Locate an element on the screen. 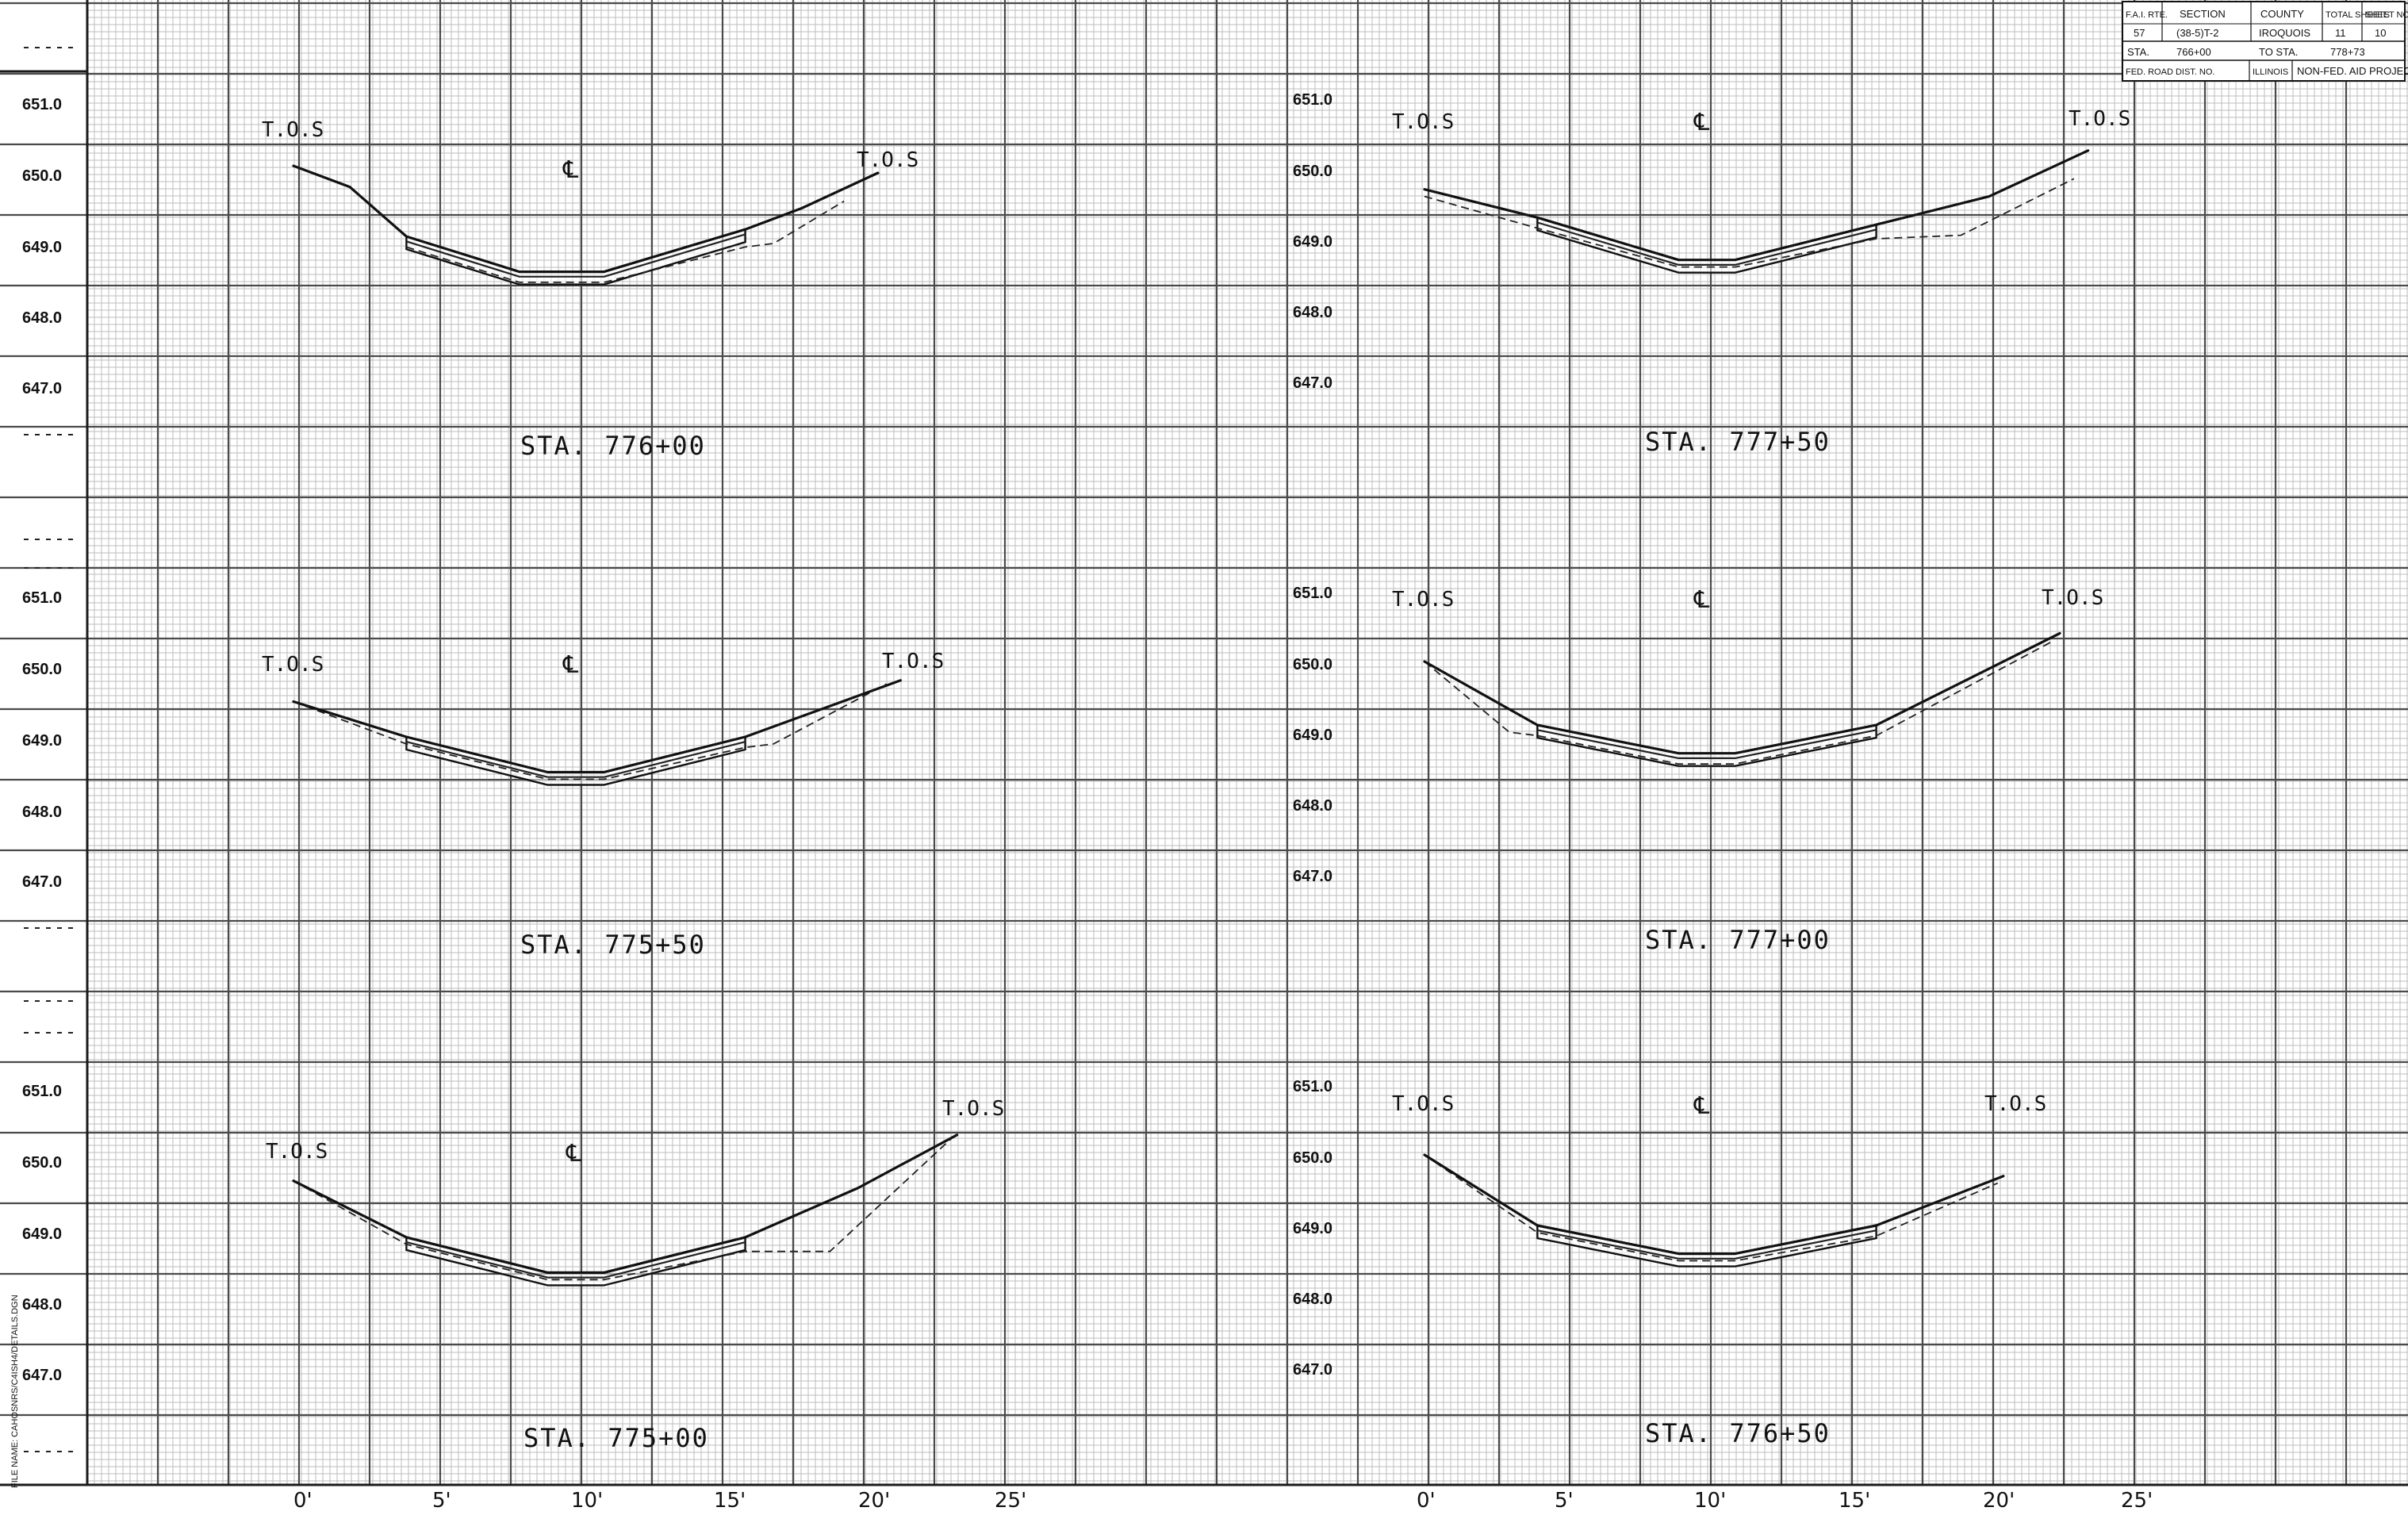 The width and height of the screenshot is (2408, 1515). state-value: ILLINOIS is located at coordinates (2270, 72).